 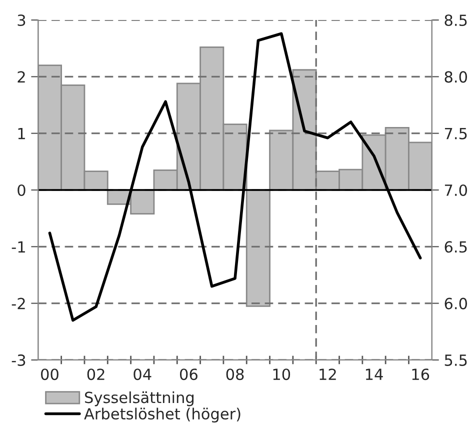 I want to click on x-tick-label: 04, so click(x=143, y=374).